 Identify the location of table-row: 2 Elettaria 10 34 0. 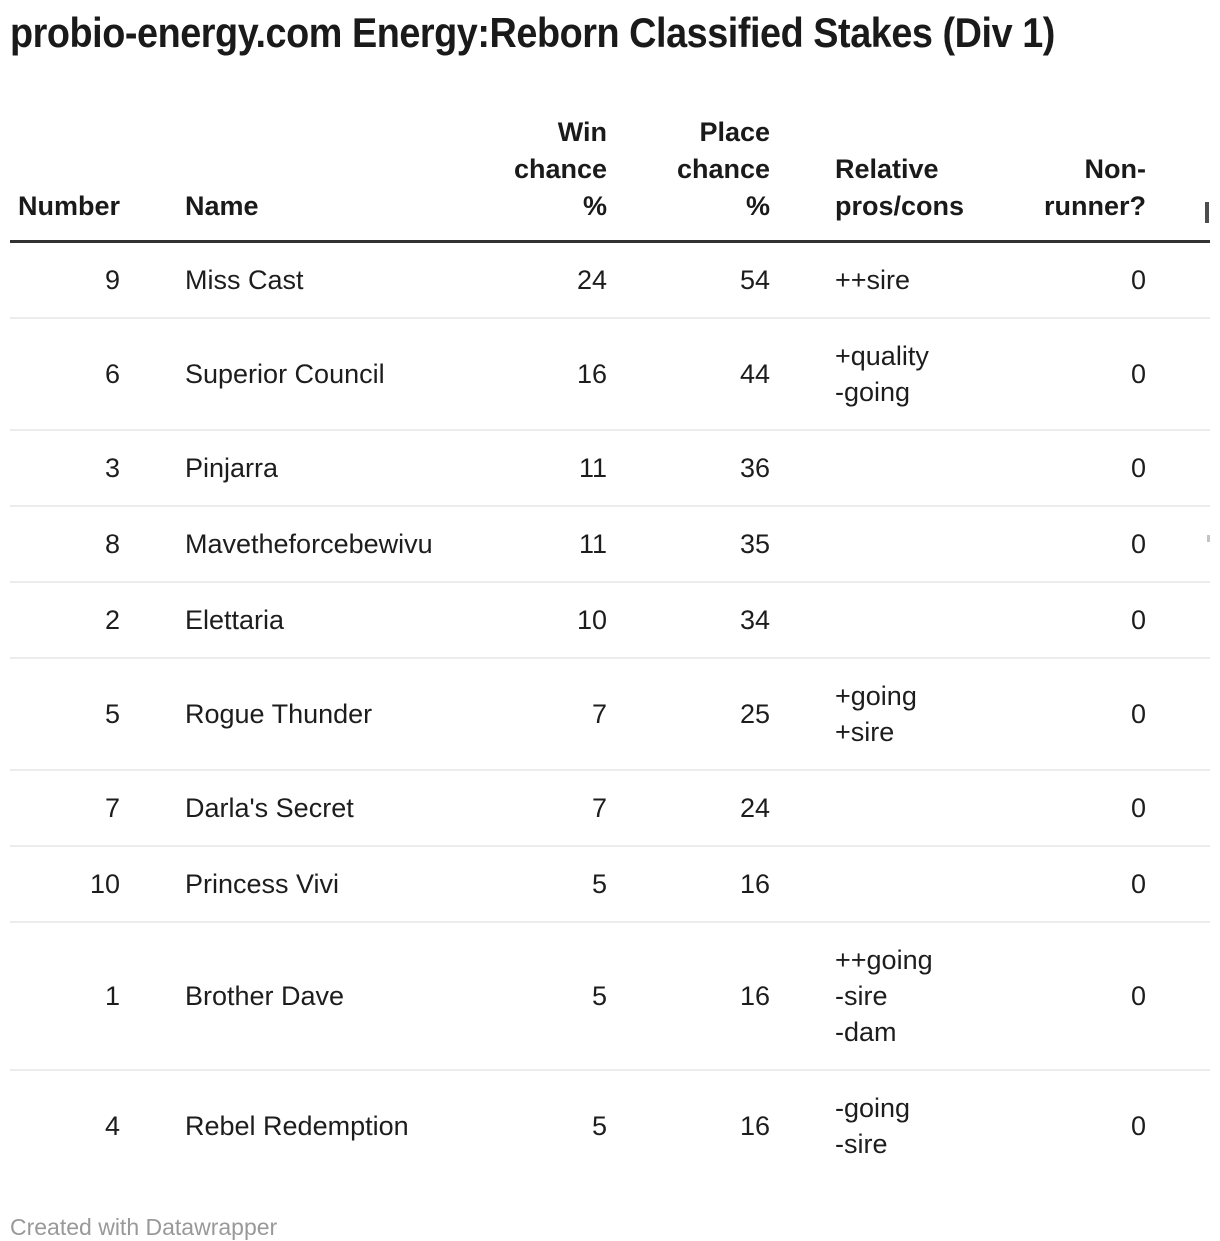
(610, 620).